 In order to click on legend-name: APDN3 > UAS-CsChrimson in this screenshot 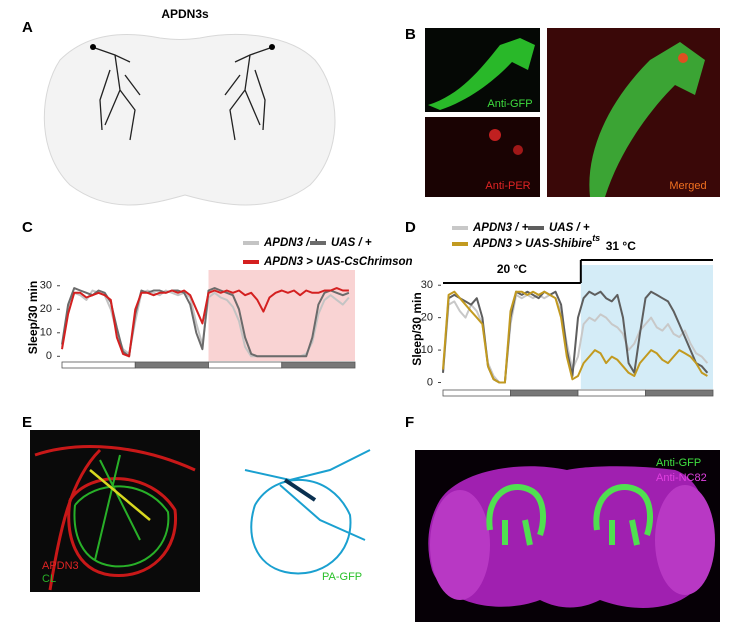, I will do `click(338, 262)`.